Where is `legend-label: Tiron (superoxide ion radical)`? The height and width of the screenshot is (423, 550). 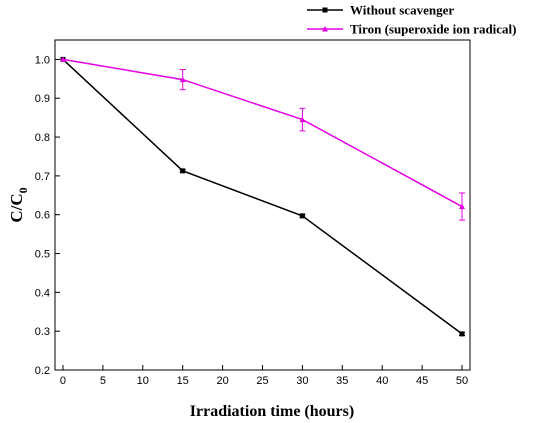 legend-label: Tiron (superoxide ion radical) is located at coordinates (433, 29).